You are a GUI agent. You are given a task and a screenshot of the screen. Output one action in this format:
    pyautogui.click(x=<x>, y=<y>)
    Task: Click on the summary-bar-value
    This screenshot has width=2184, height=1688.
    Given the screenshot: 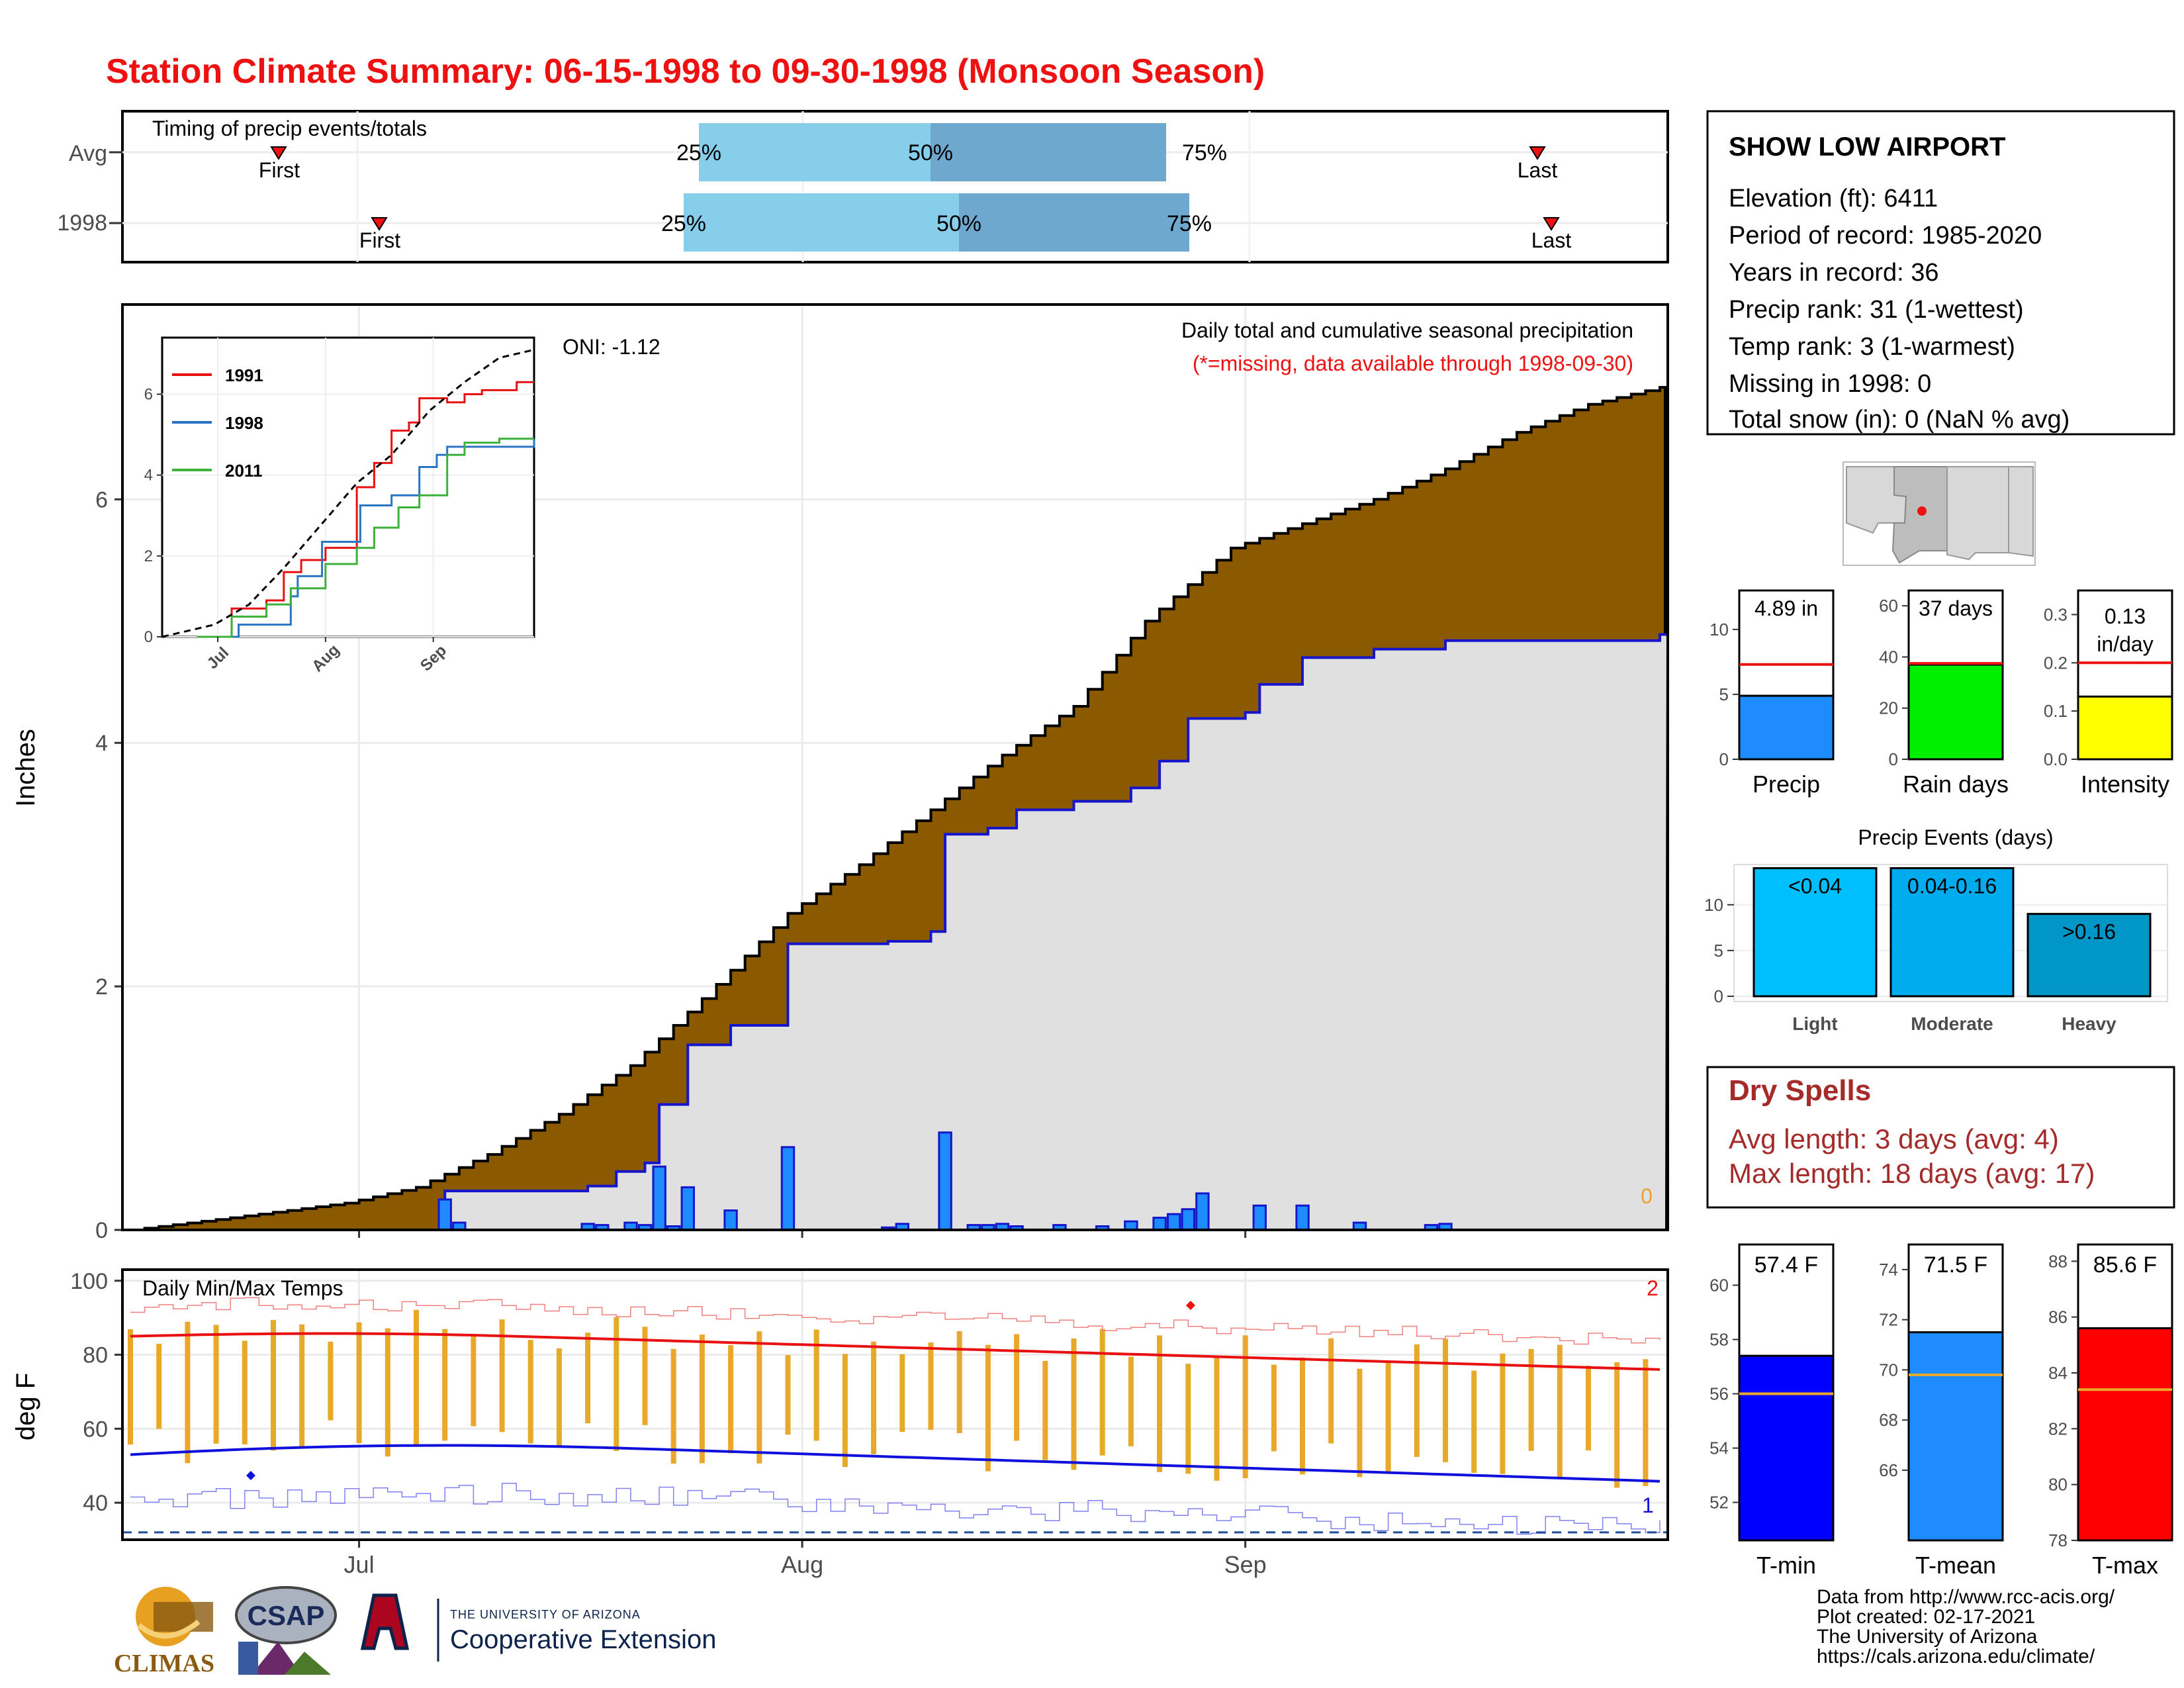 What is the action you would take?
    pyautogui.click(x=1955, y=712)
    